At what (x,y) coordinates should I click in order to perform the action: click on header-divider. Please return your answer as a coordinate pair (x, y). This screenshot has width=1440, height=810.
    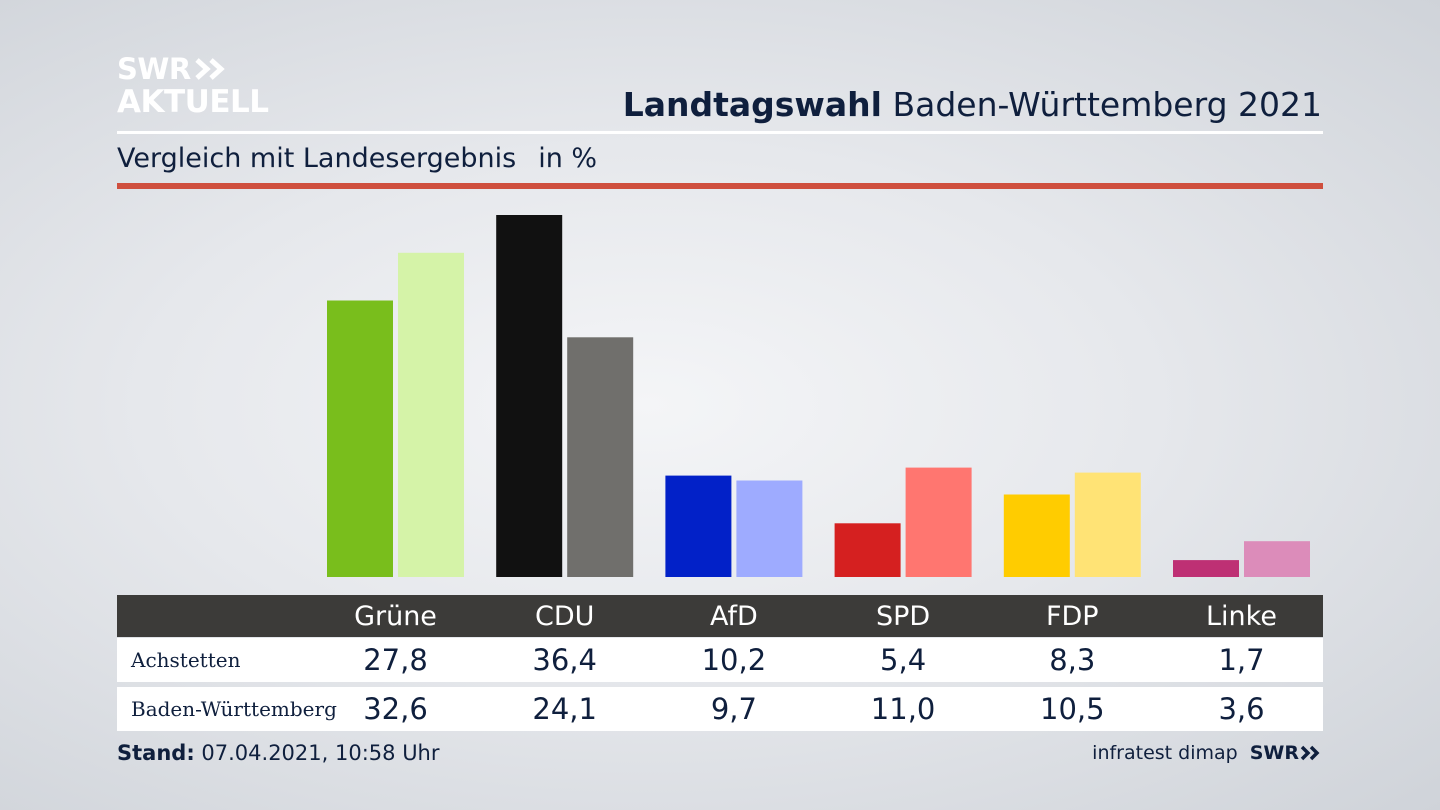
    Looking at the image, I should click on (720, 132).